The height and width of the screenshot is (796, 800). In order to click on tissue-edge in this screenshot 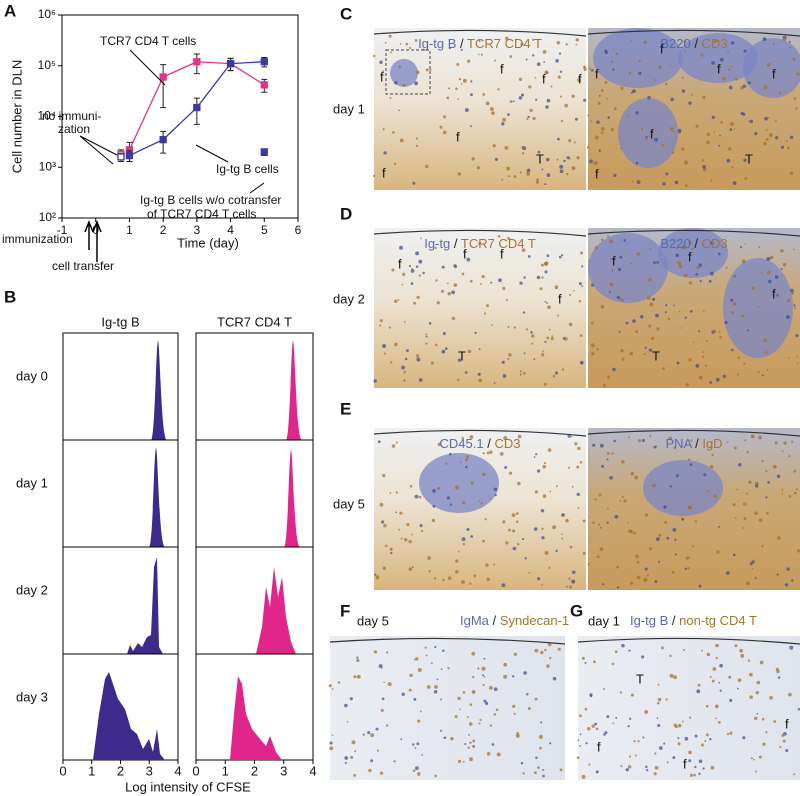, I will do `click(480, 233)`.